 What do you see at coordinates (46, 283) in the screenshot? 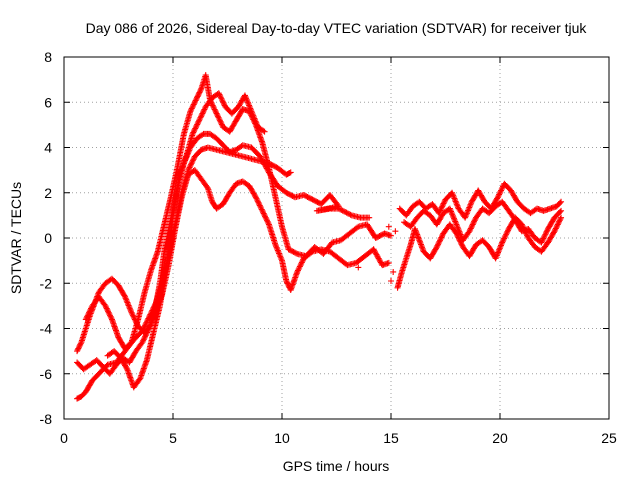
I see `y-tick-label: -2` at bounding box center [46, 283].